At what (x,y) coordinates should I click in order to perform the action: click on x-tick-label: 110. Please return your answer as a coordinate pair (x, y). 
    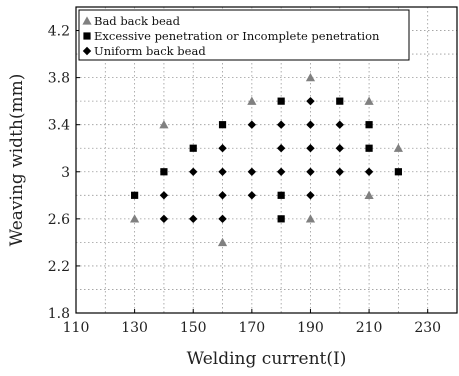
    Looking at the image, I should click on (76, 328).